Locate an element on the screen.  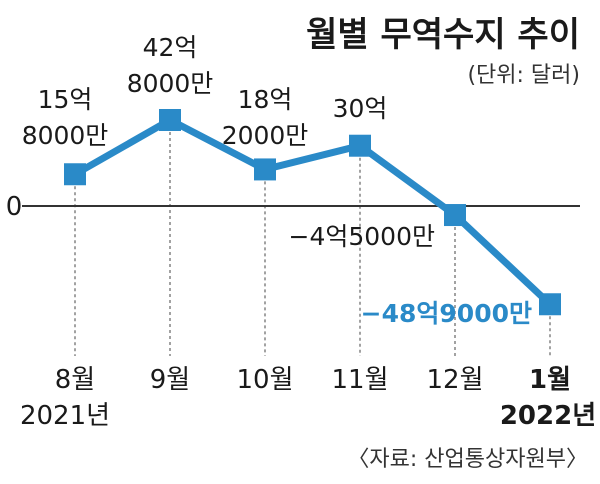
x-tick-label: 8월 is located at coordinates (75, 380).